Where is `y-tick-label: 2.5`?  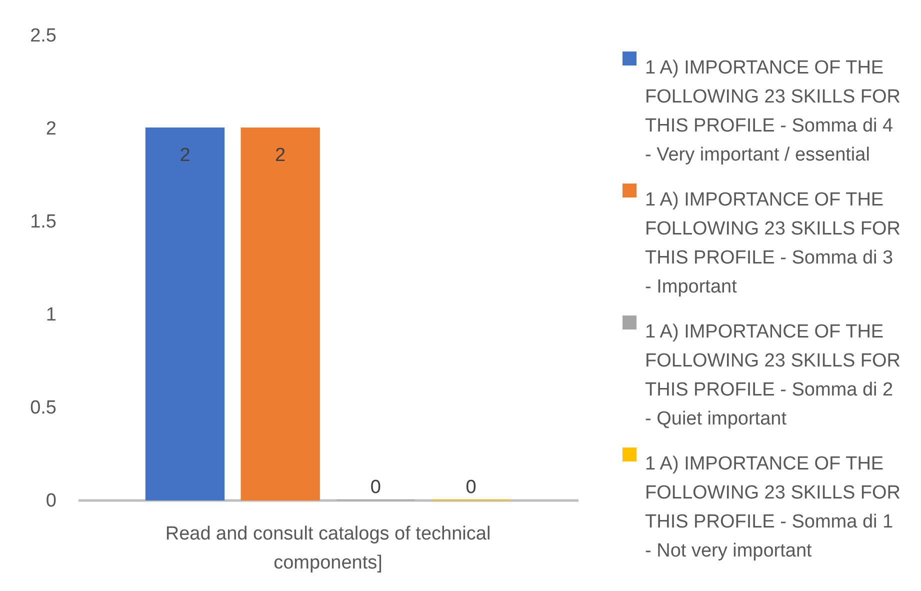
y-tick-label: 2.5 is located at coordinates (43, 36).